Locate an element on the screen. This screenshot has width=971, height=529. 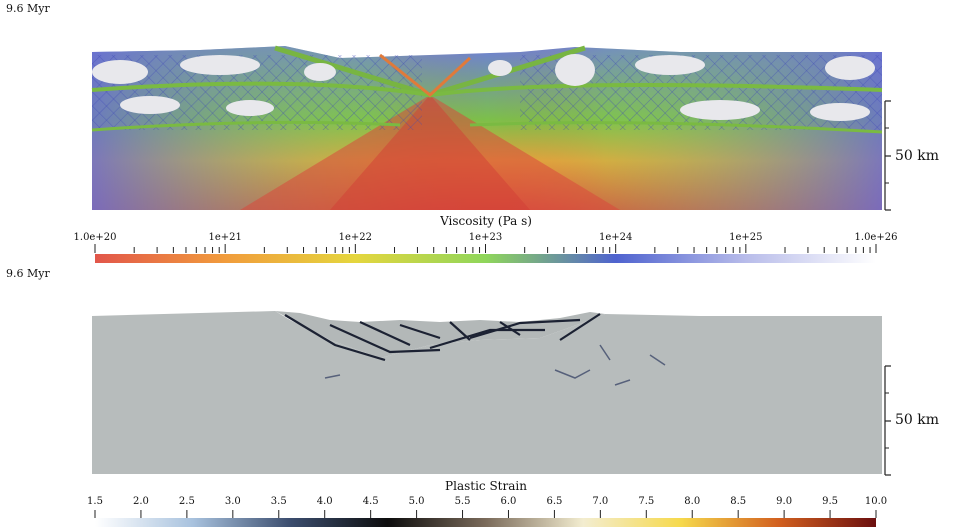
strain-tick-label: 2.0 is located at coordinates (140, 501).